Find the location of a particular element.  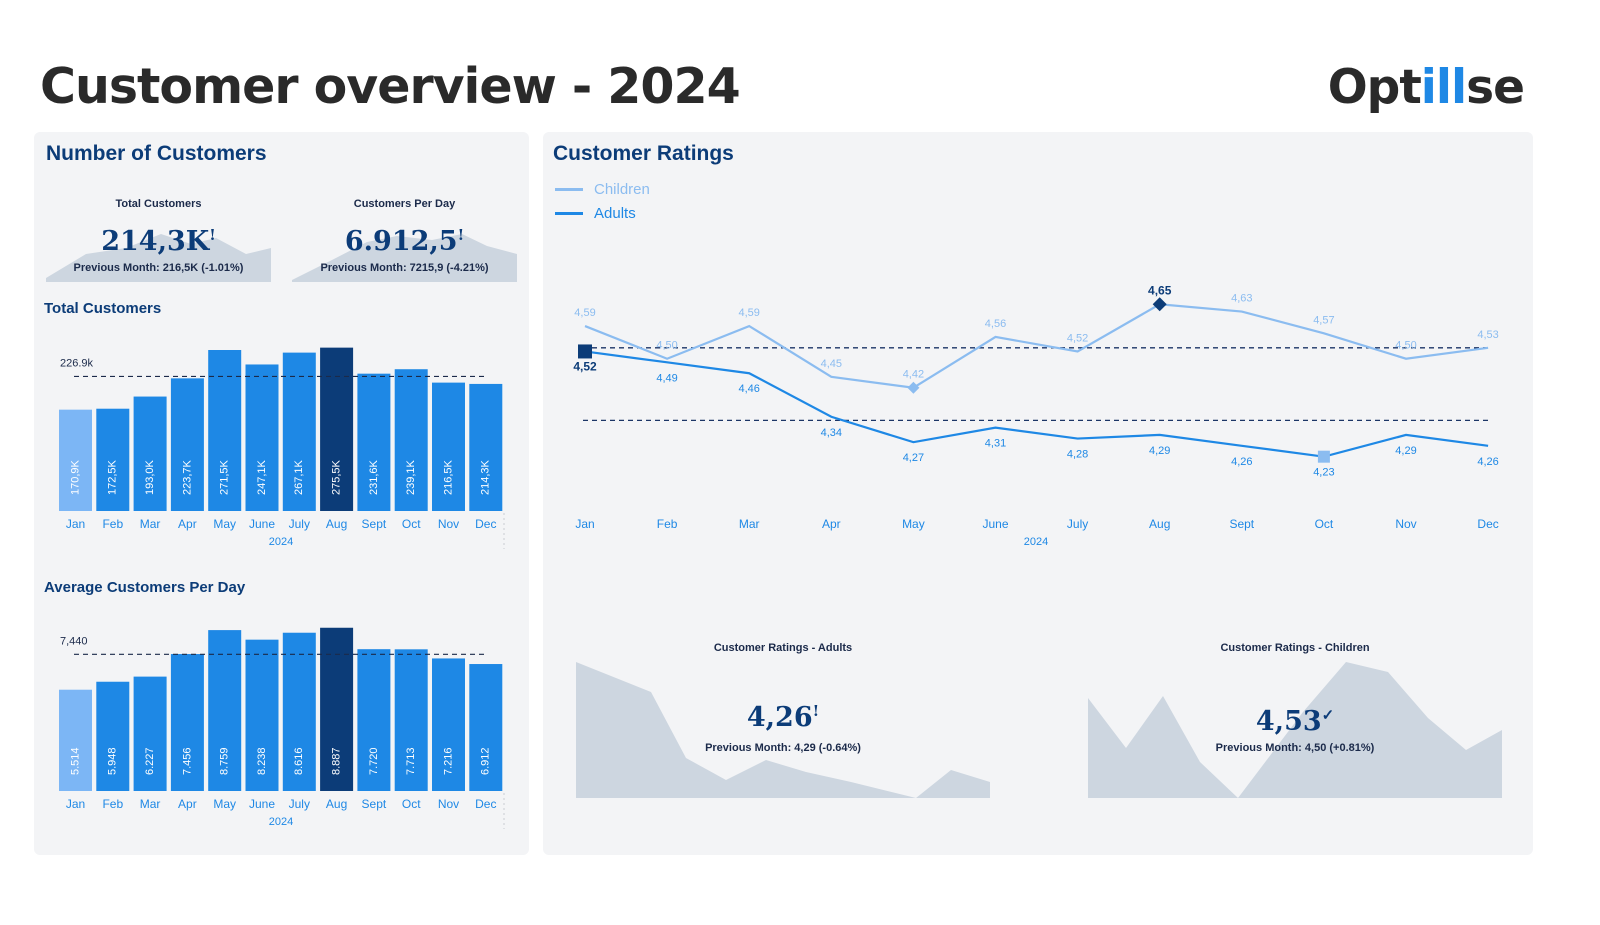

data-label-adults: 4,52 is located at coordinates (585, 366).